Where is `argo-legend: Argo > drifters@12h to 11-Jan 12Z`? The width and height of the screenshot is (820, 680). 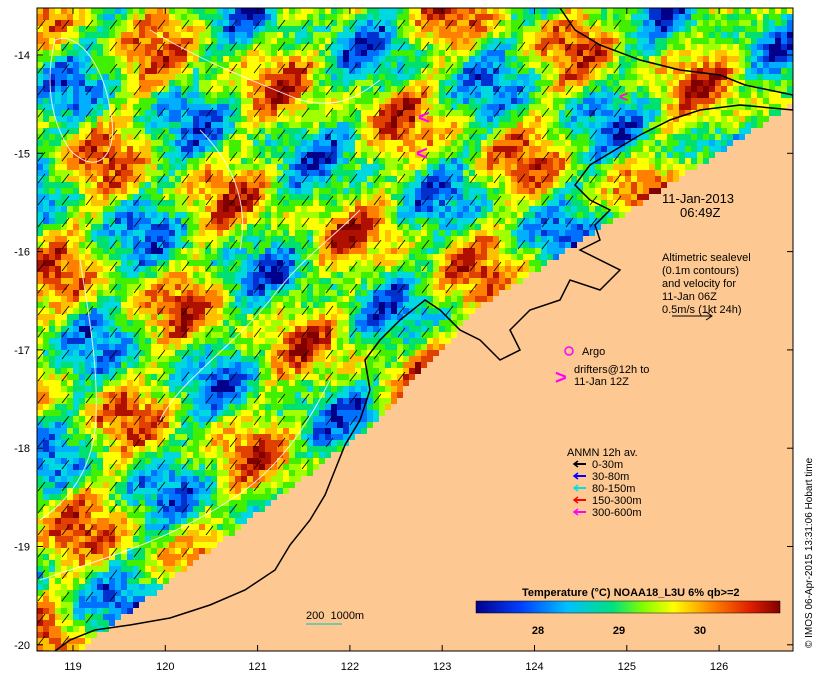
argo-legend: Argo > drifters@12h to 11-Jan 12Z is located at coordinates (602, 367).